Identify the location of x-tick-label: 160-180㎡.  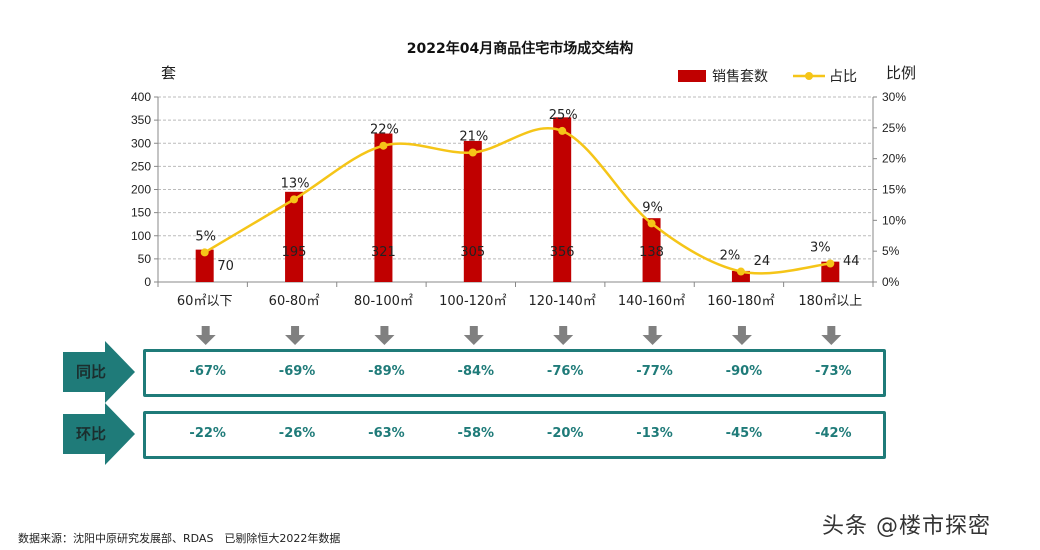
(740, 301).